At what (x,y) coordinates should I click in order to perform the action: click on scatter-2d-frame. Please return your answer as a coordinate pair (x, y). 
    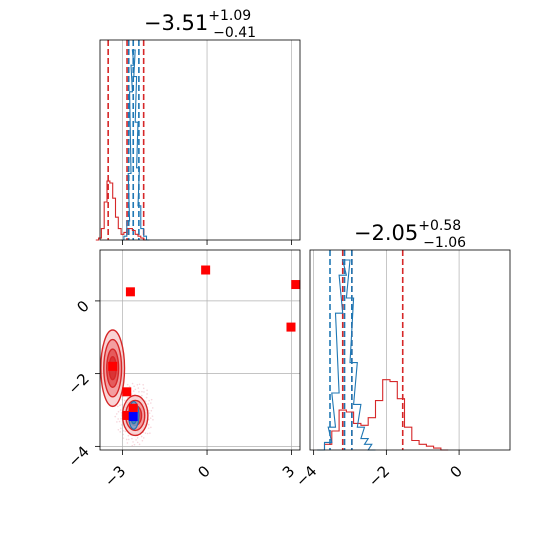
    Looking at the image, I should click on (200, 350).